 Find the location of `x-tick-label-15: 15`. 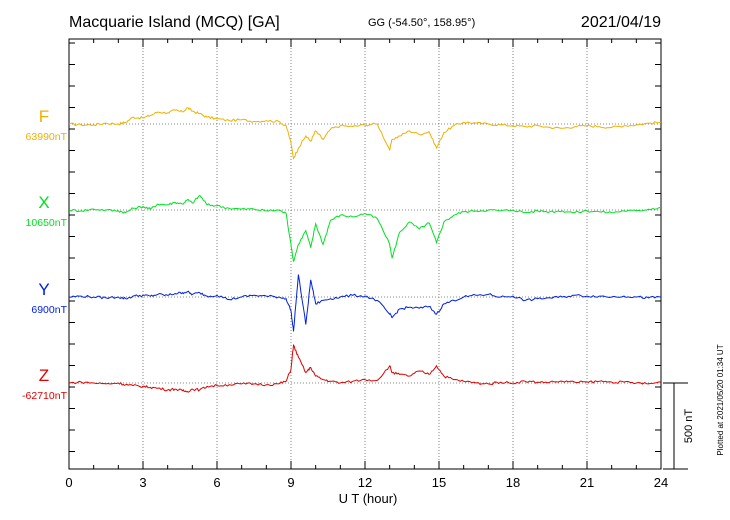

x-tick-label-15: 15 is located at coordinates (439, 482).